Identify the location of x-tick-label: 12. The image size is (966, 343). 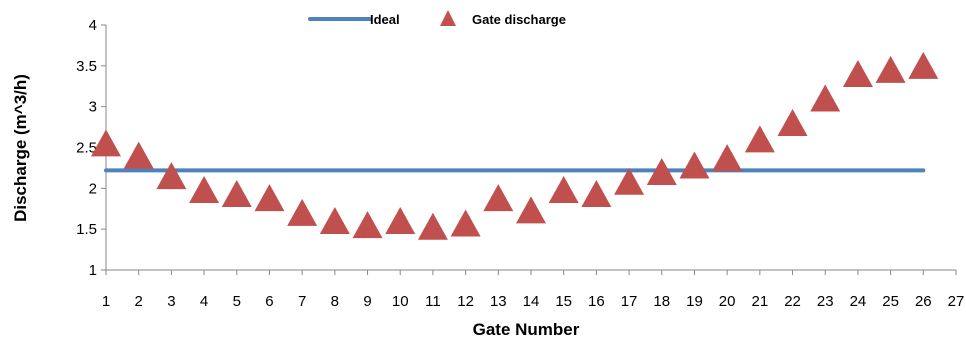
(465, 301).